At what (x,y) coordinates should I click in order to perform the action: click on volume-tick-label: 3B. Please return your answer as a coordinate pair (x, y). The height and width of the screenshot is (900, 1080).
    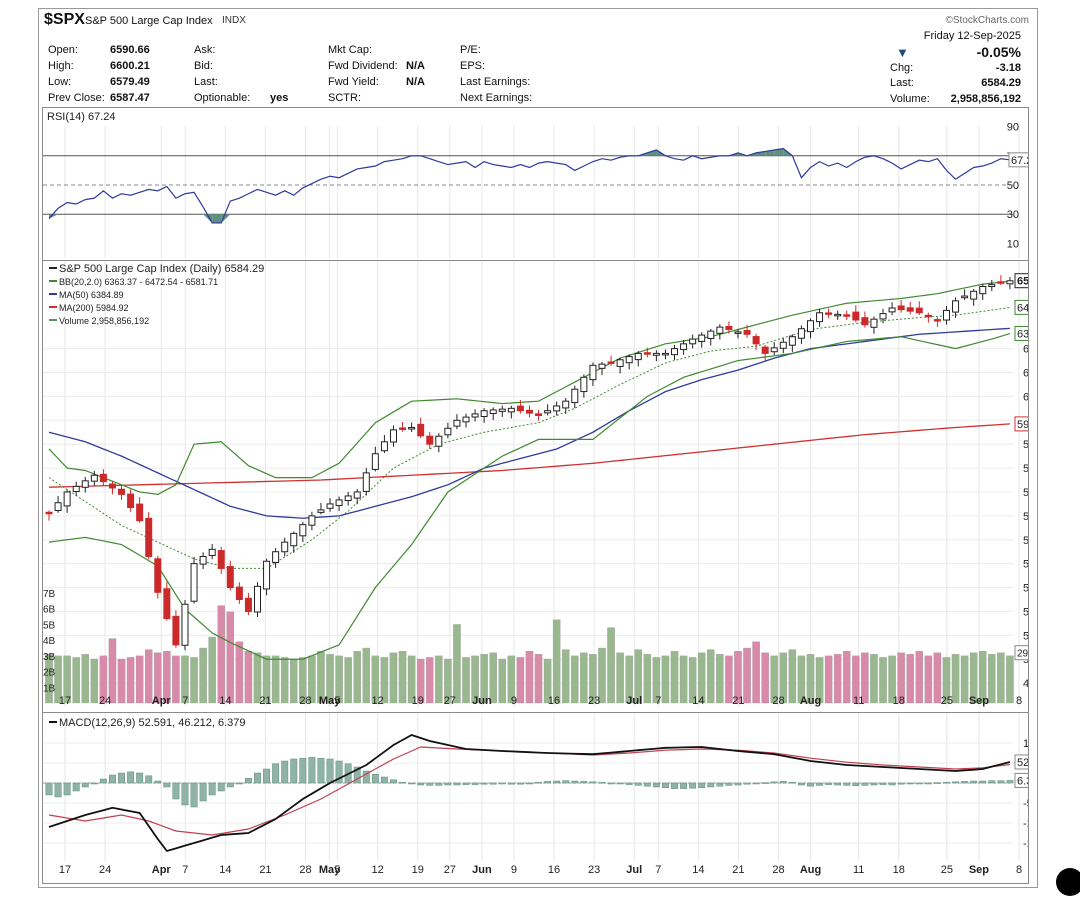
    Looking at the image, I should click on (49, 657).